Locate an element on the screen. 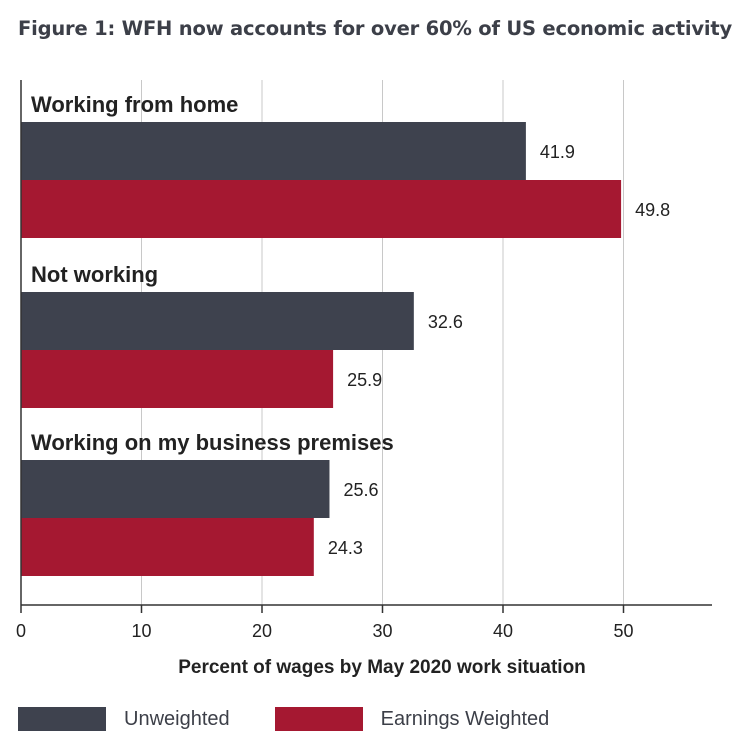  x-tick-label: 10 is located at coordinates (141, 631).